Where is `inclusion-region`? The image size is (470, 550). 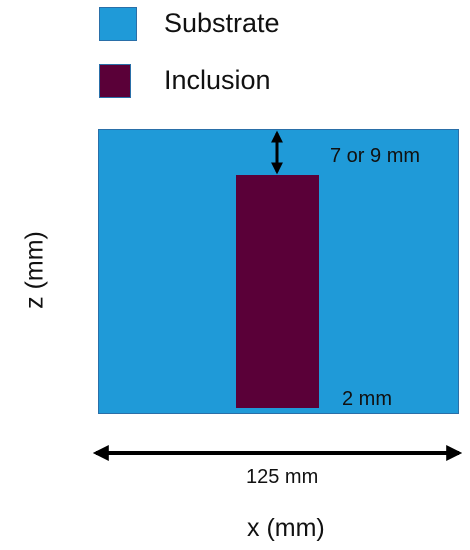
inclusion-region is located at coordinates (277, 291).